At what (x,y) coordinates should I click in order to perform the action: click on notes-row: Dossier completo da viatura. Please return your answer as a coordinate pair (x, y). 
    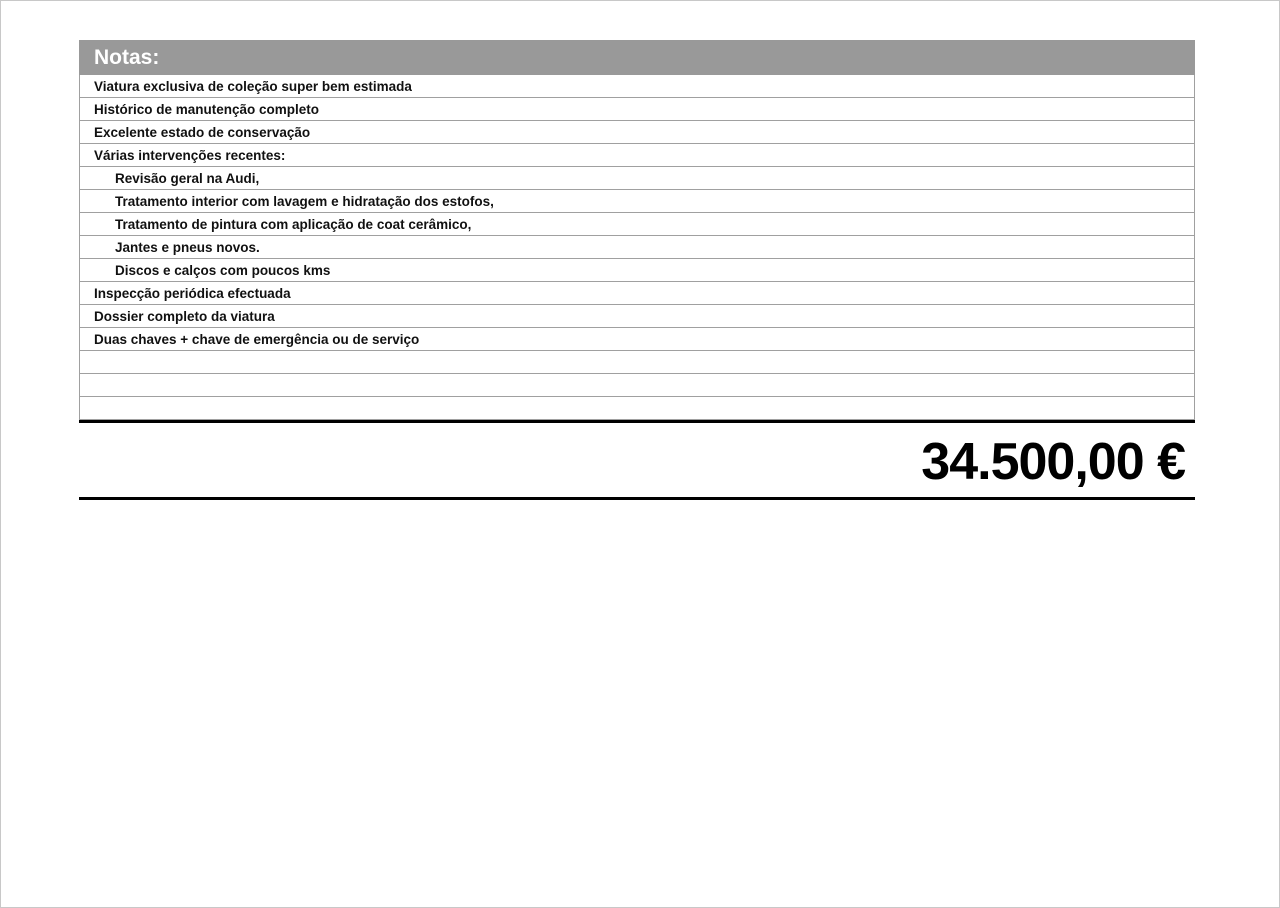
    Looking at the image, I should click on (637, 316).